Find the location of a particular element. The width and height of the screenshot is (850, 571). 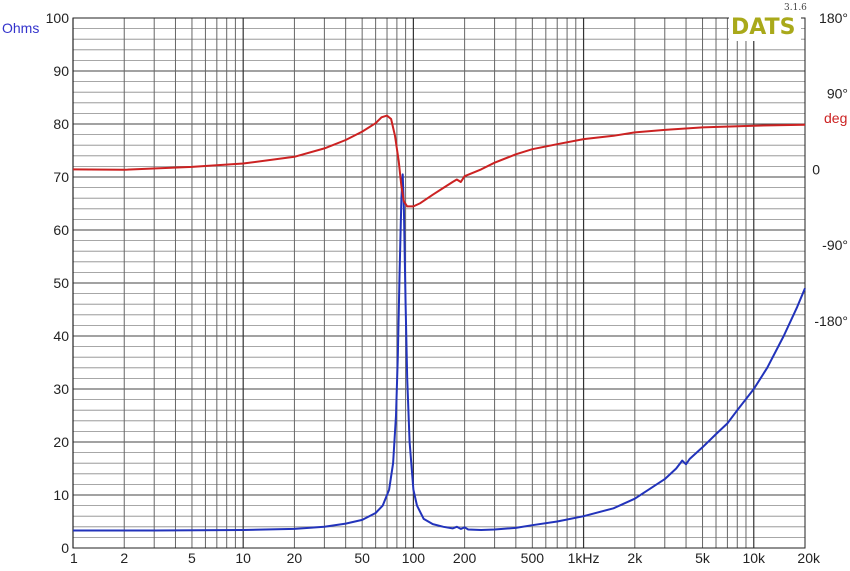

dats-logo: DATS 3.1.6 is located at coordinates (768, 22).